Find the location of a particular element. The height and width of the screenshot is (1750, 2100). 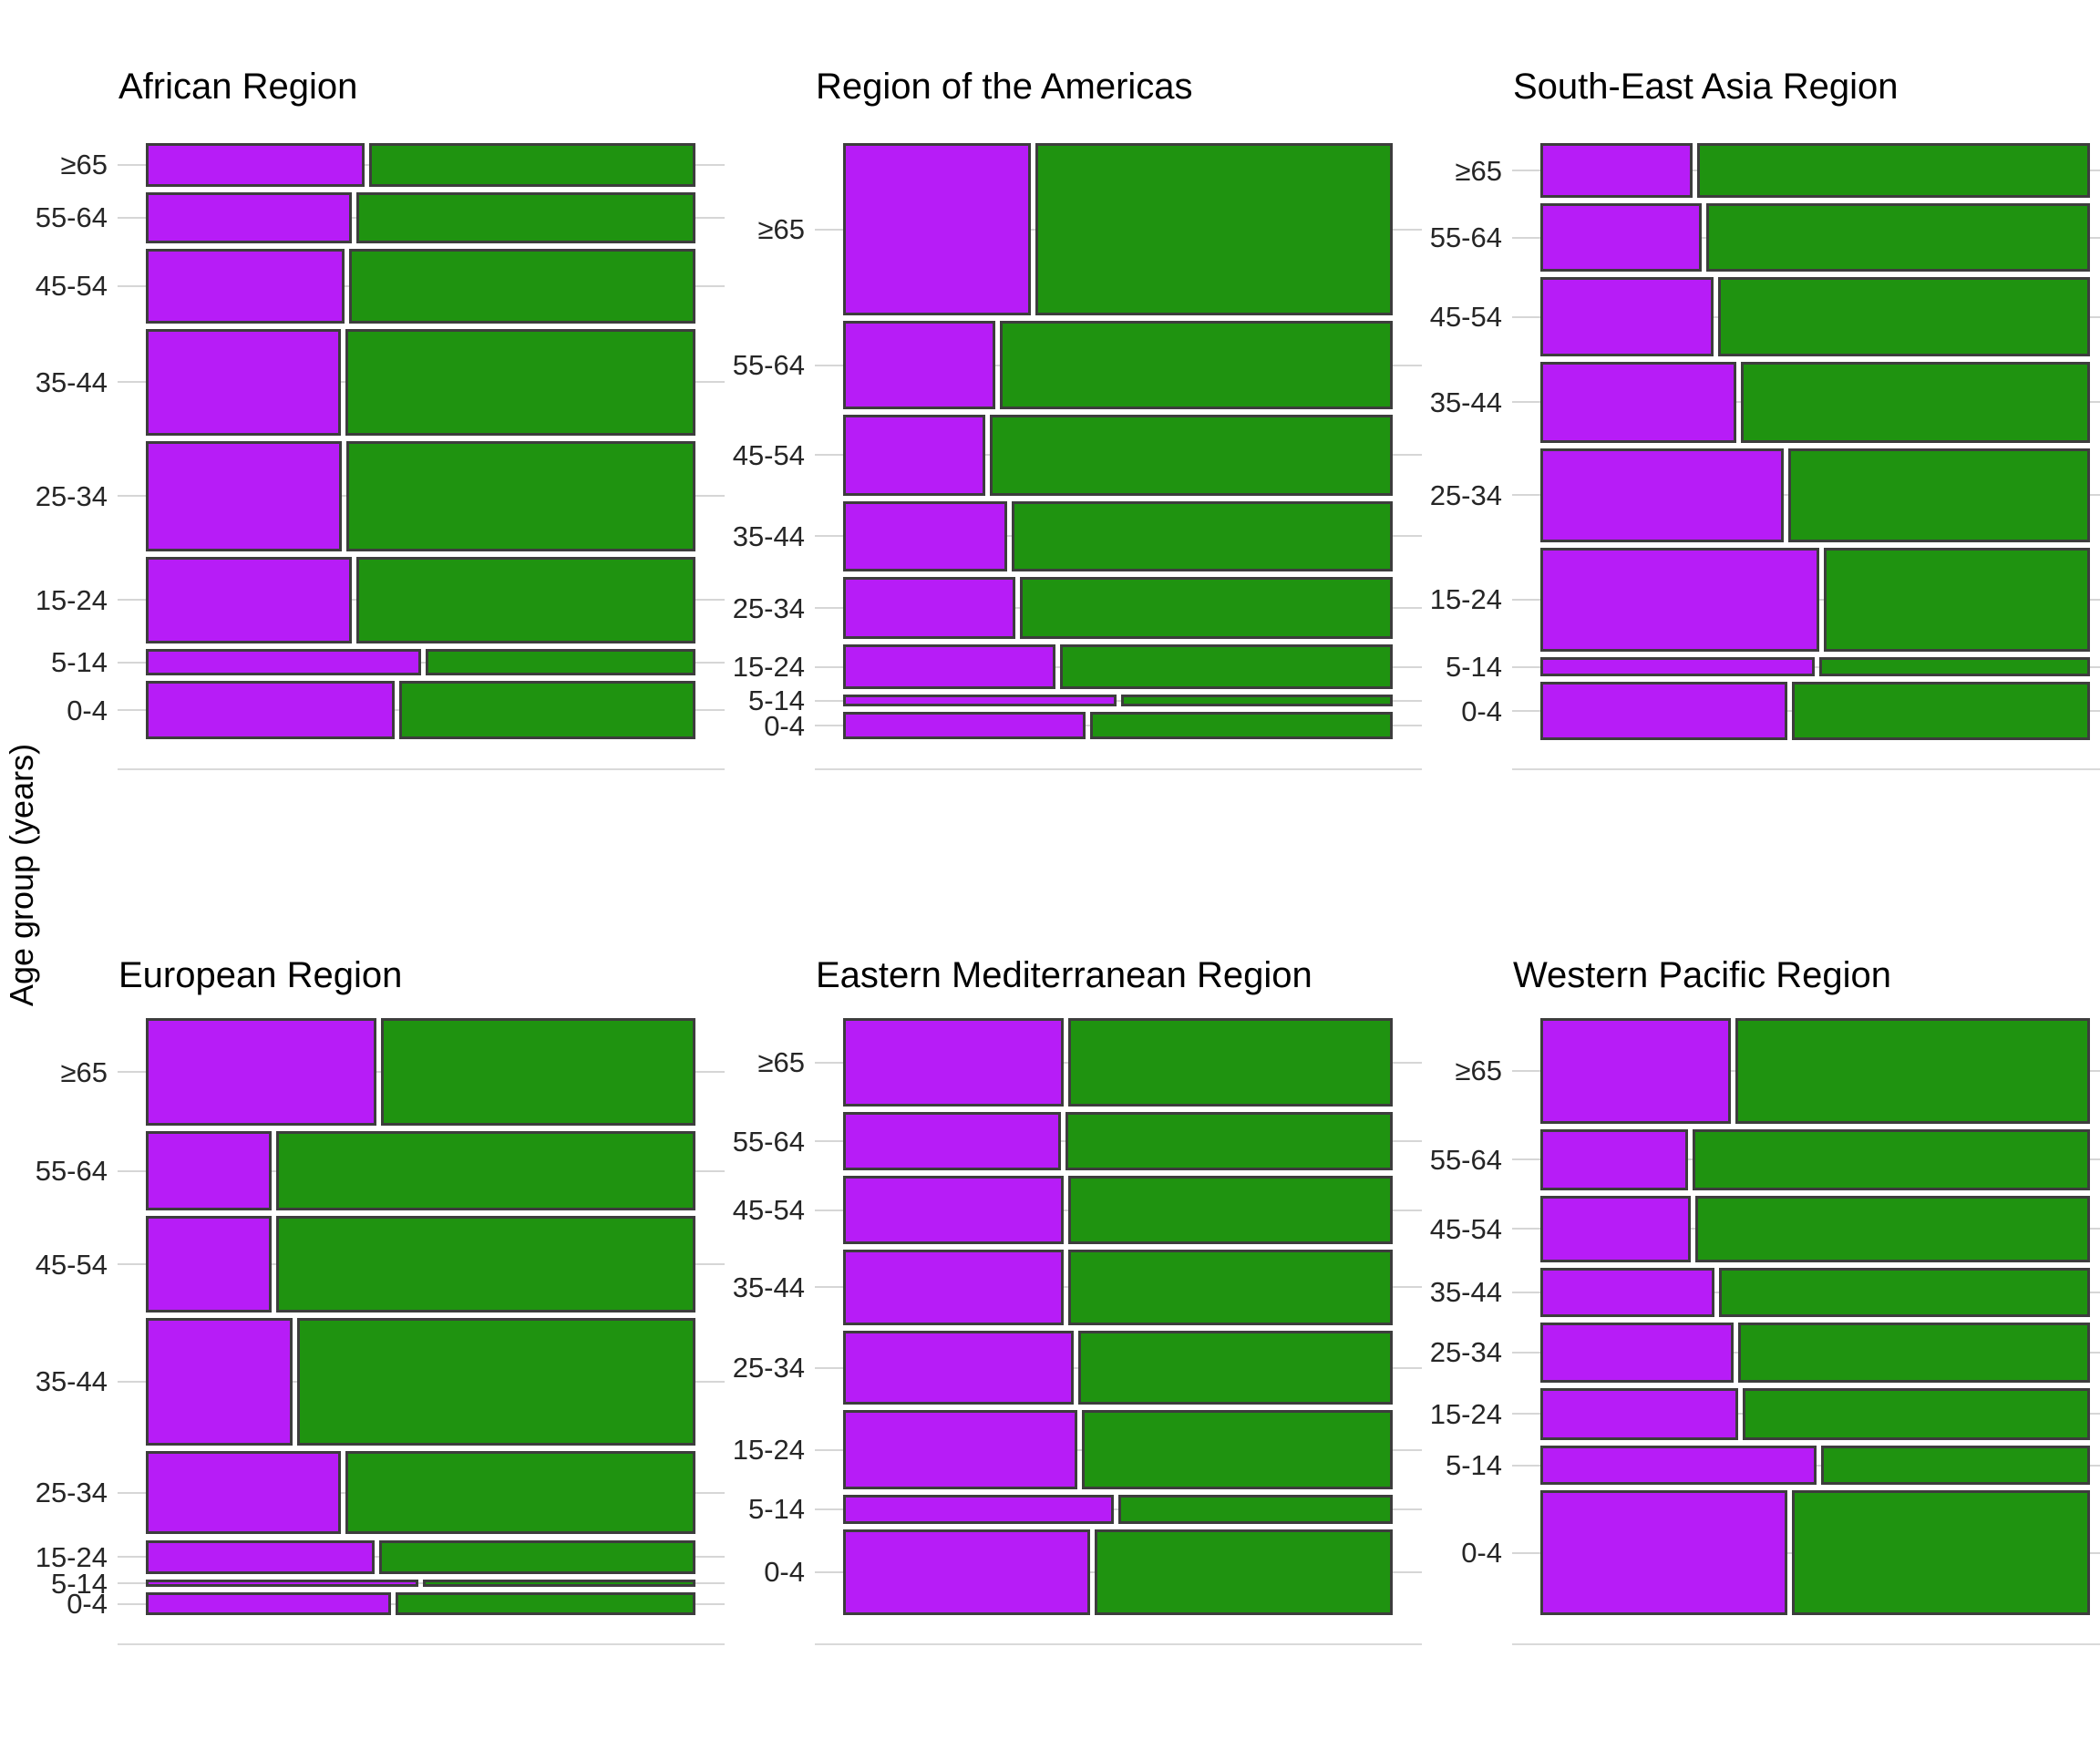

panel-title-african-region: African Region is located at coordinates (238, 87).